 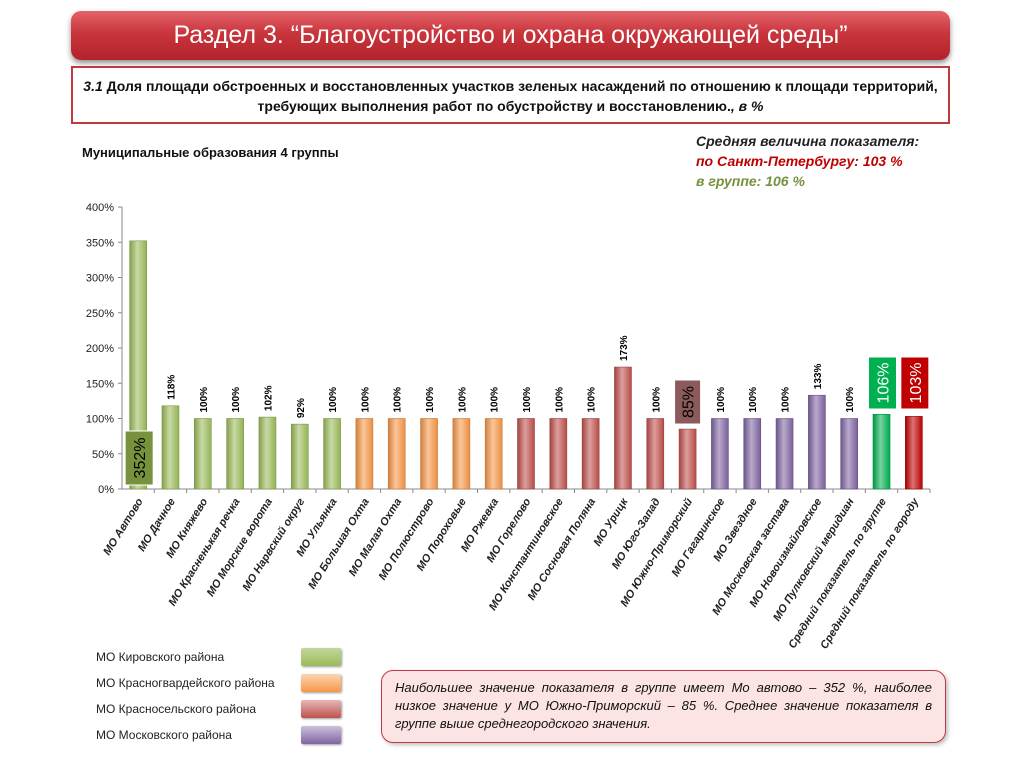 I want to click on data-label: 352%, so click(x=140, y=458).